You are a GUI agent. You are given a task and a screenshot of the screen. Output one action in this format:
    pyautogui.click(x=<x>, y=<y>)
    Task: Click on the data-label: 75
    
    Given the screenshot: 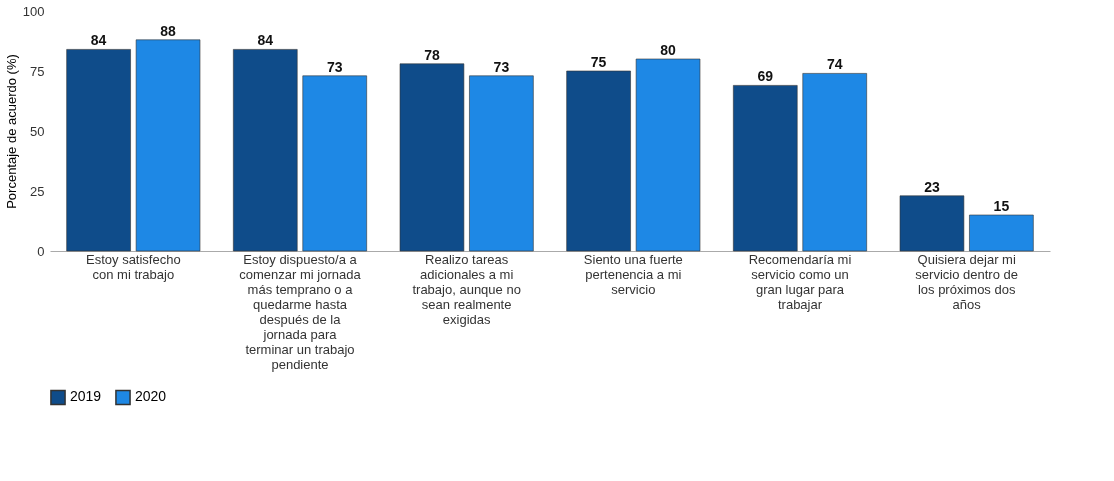 What is the action you would take?
    pyautogui.click(x=598, y=62)
    